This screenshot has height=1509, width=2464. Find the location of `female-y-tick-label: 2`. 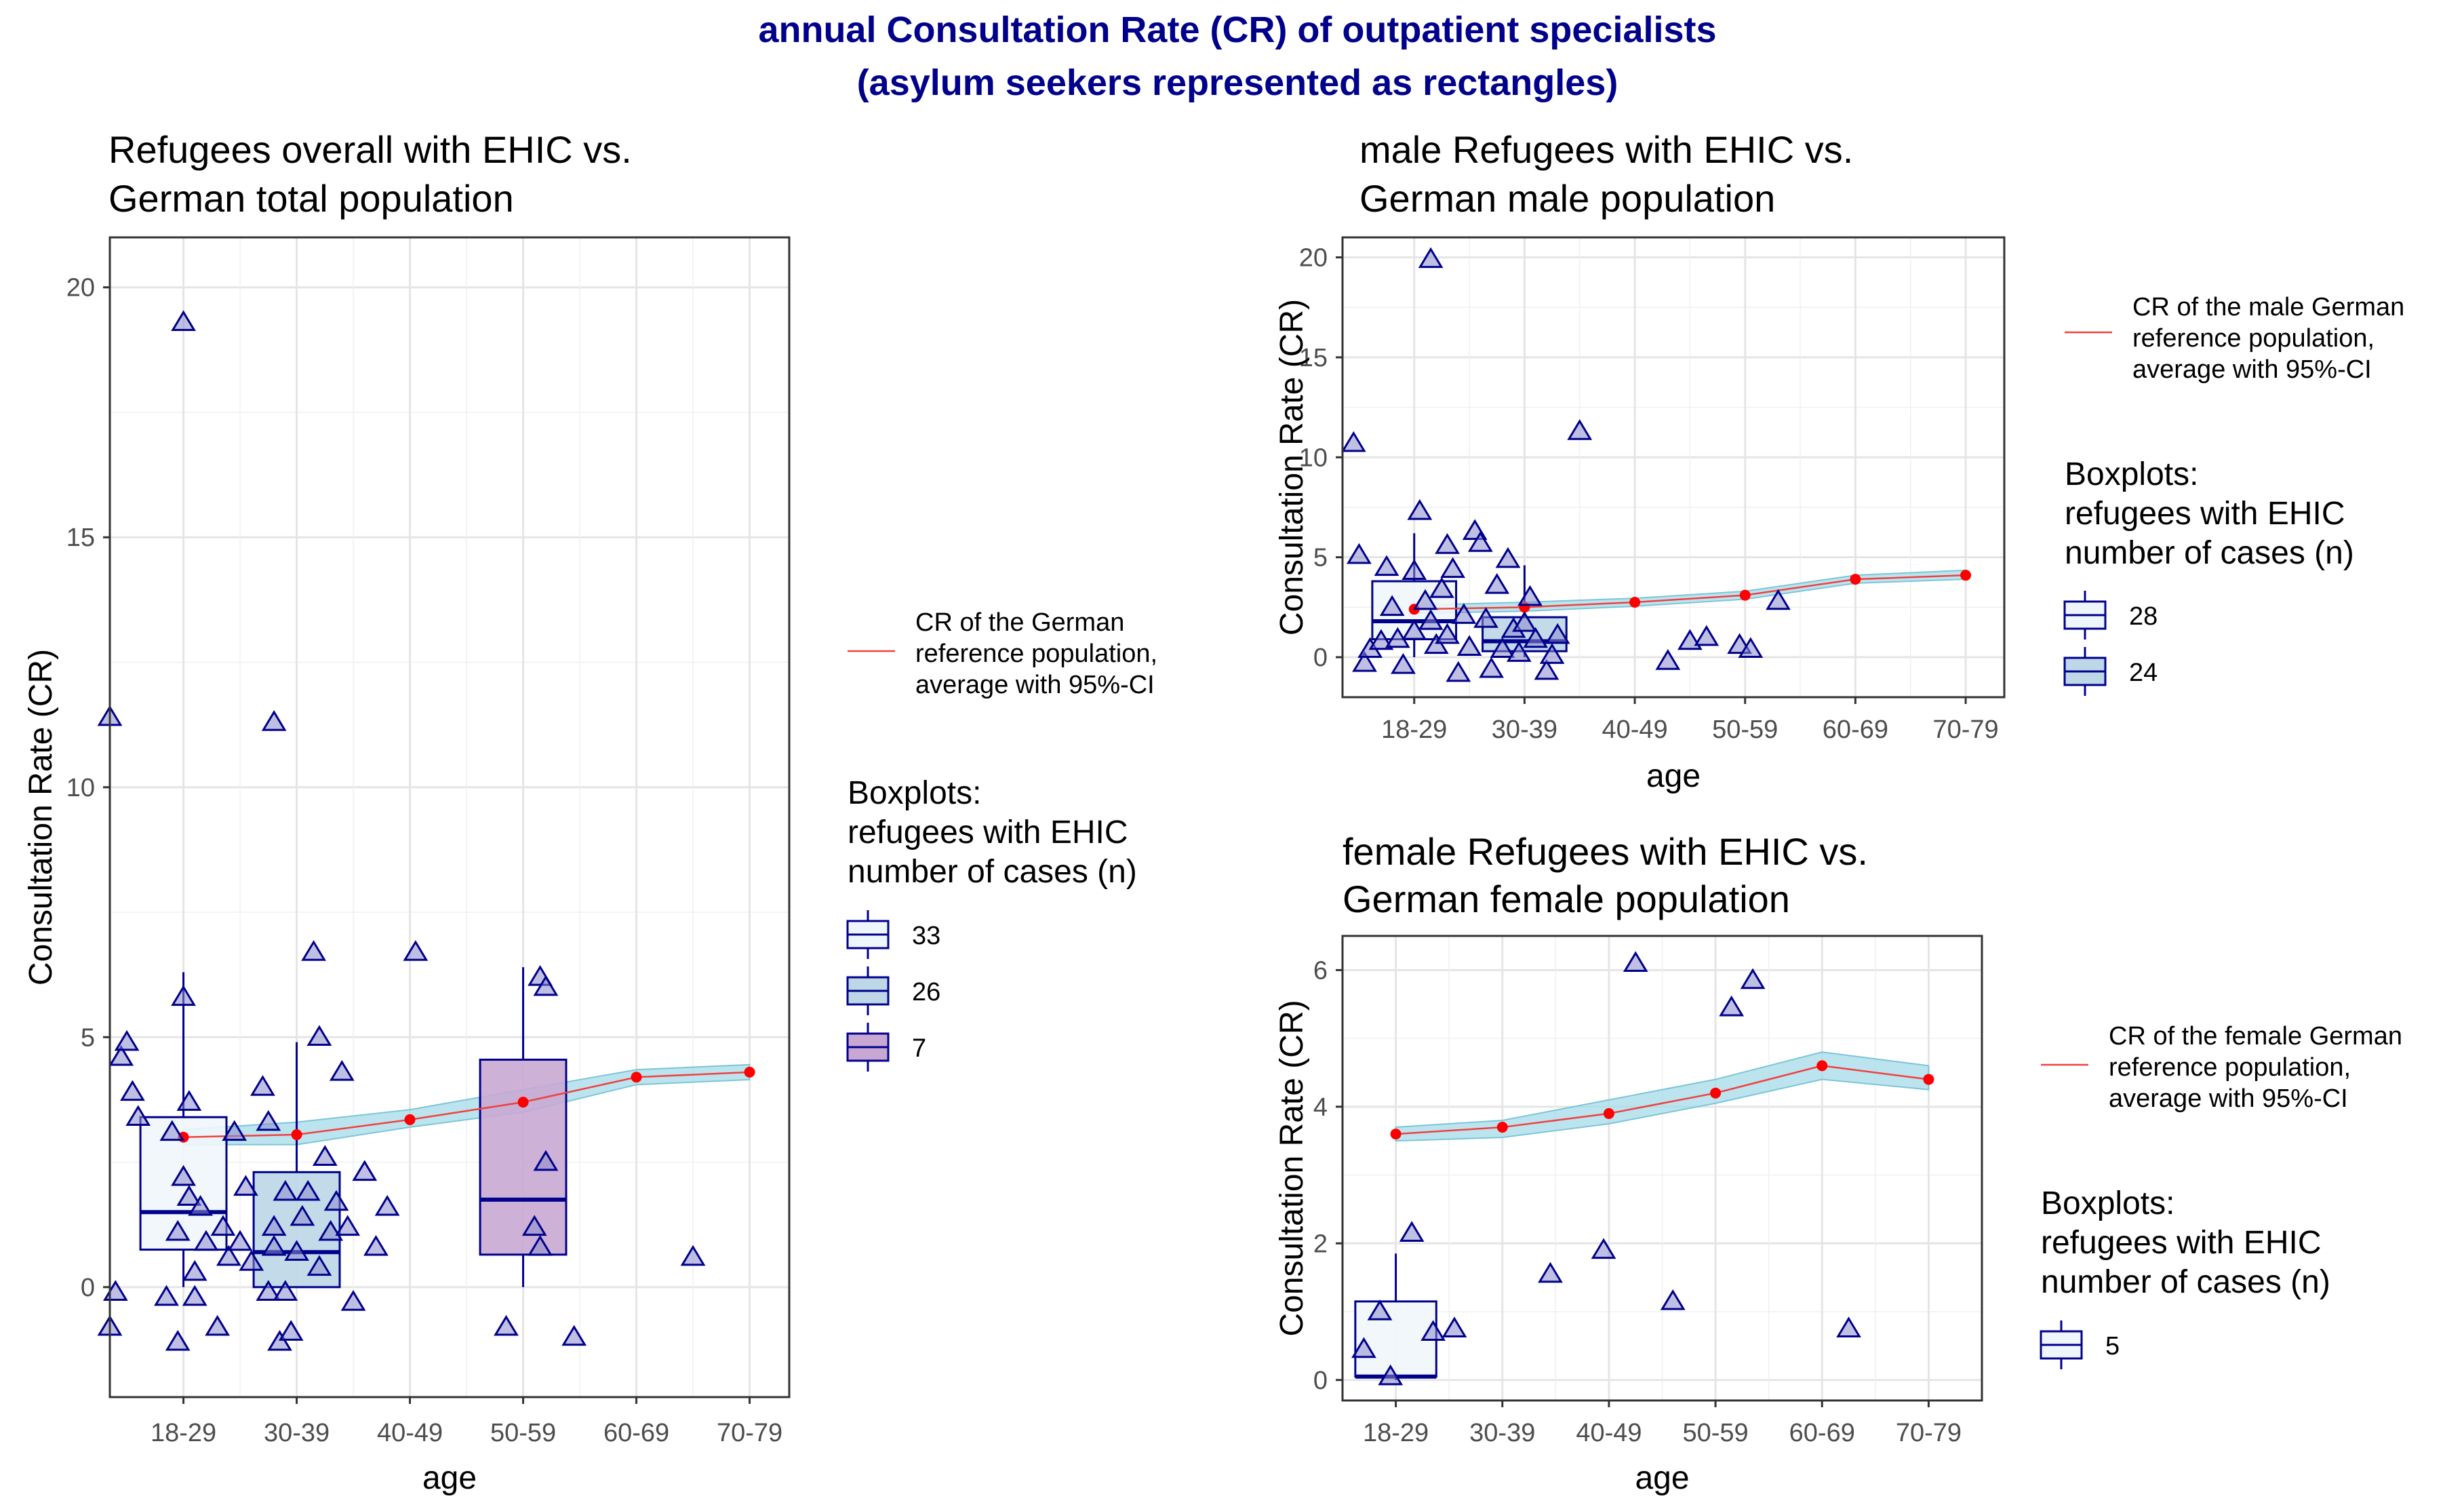

female-y-tick-label: 2 is located at coordinates (1320, 1244).